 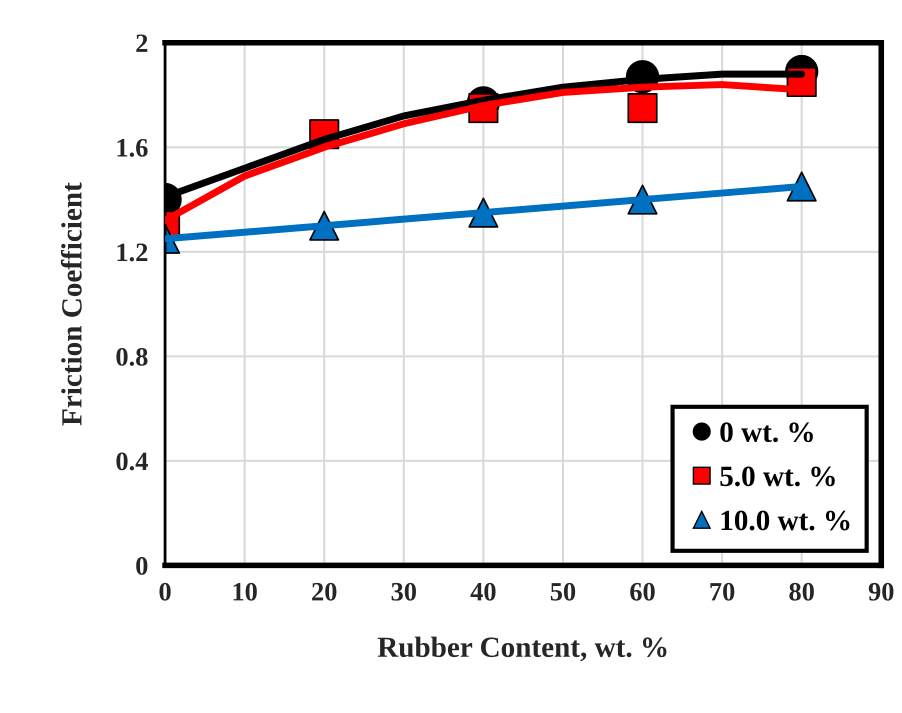 I want to click on legend-label: 5.0 wt. %, so click(x=777, y=476).